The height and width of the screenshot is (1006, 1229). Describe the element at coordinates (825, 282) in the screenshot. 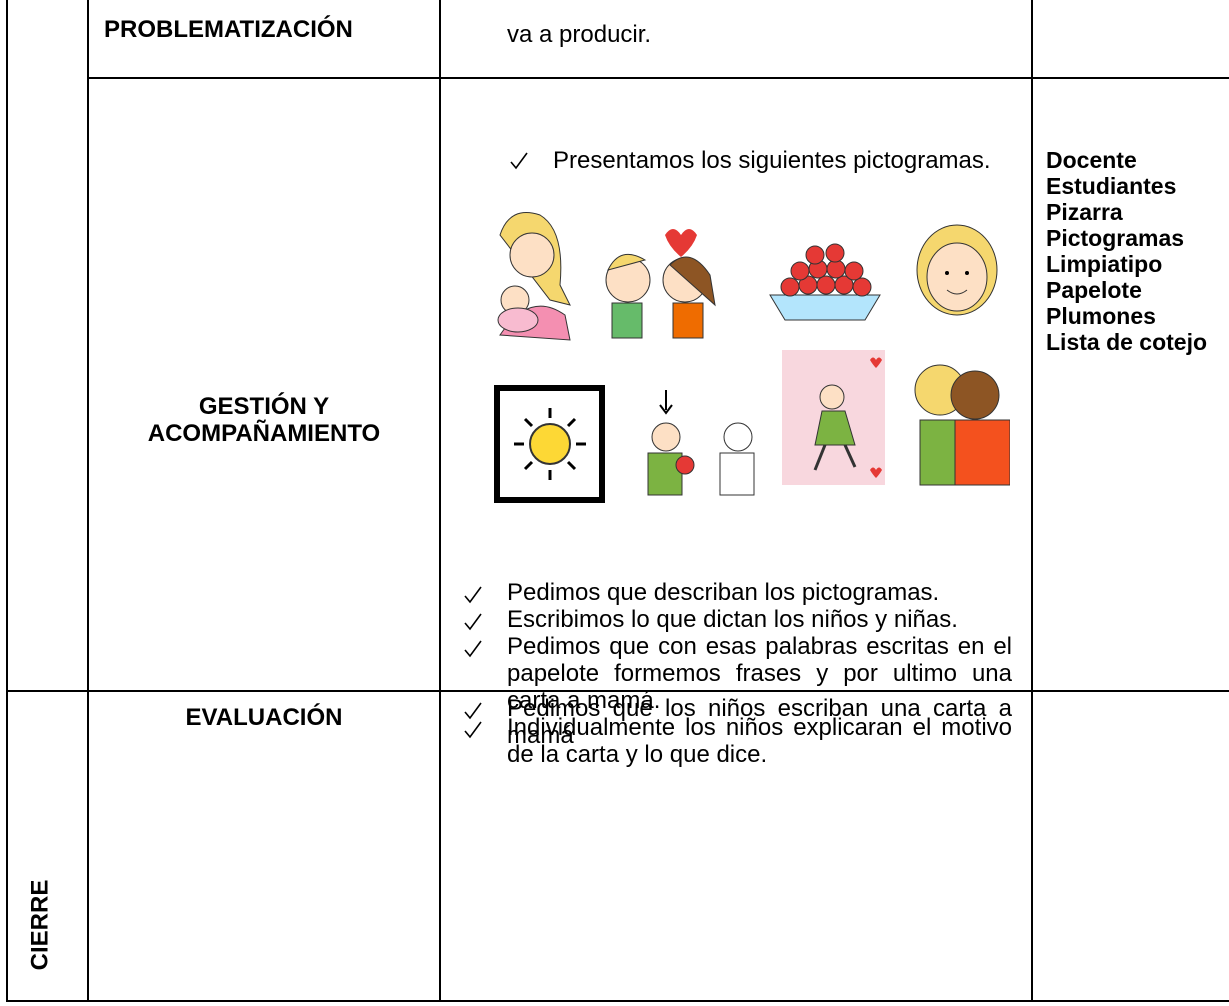

I see `pictogram-fruit` at that location.